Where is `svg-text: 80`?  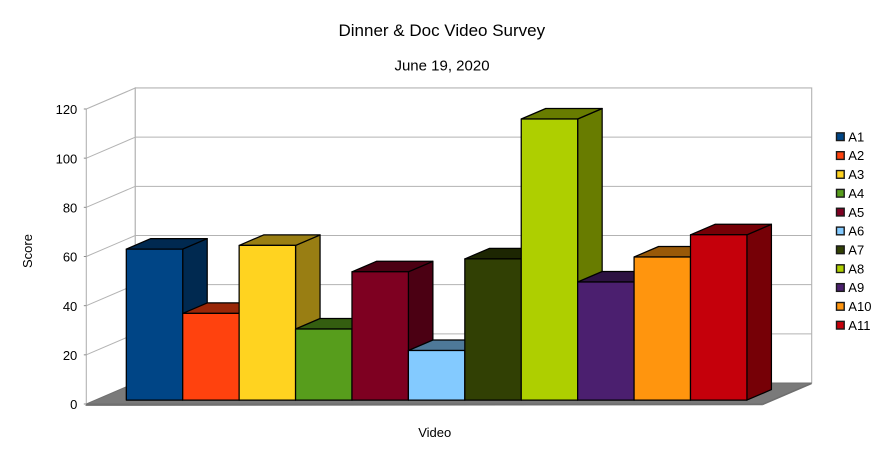 svg-text: 80 is located at coordinates (70, 208).